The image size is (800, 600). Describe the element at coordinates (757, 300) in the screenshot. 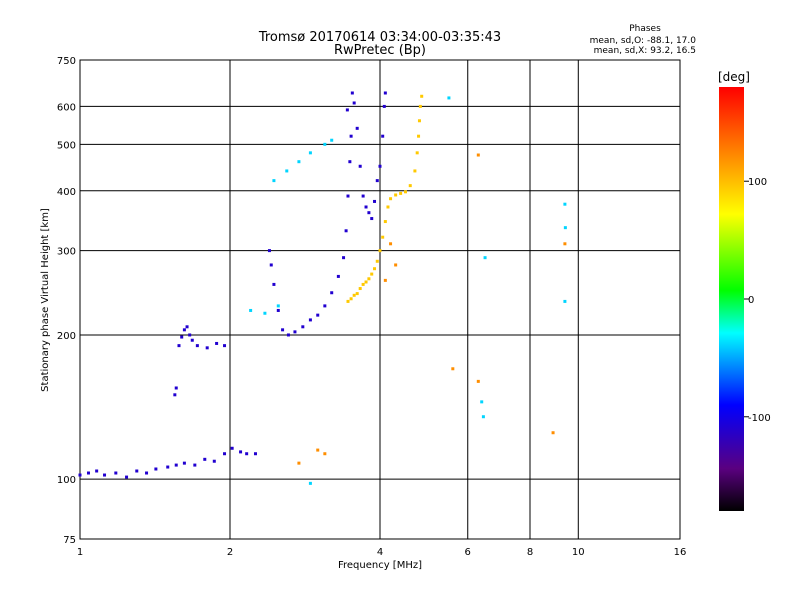

I see `colorbar-ticks: 100 0 -100` at that location.